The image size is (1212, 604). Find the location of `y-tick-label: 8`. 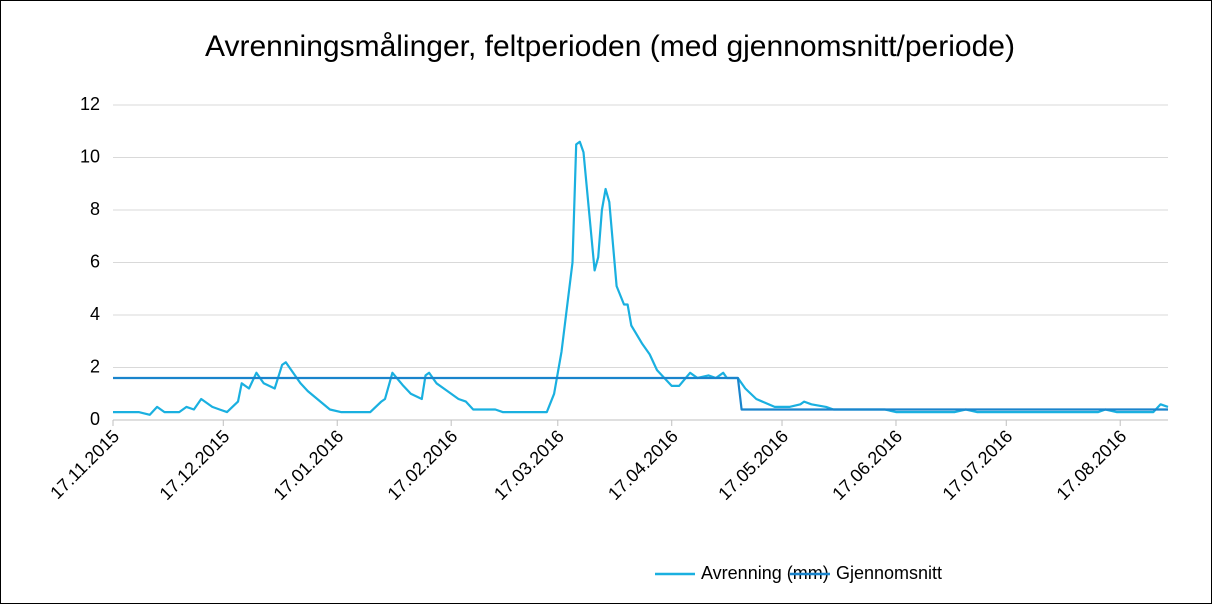

y-tick-label: 8 is located at coordinates (95, 209).